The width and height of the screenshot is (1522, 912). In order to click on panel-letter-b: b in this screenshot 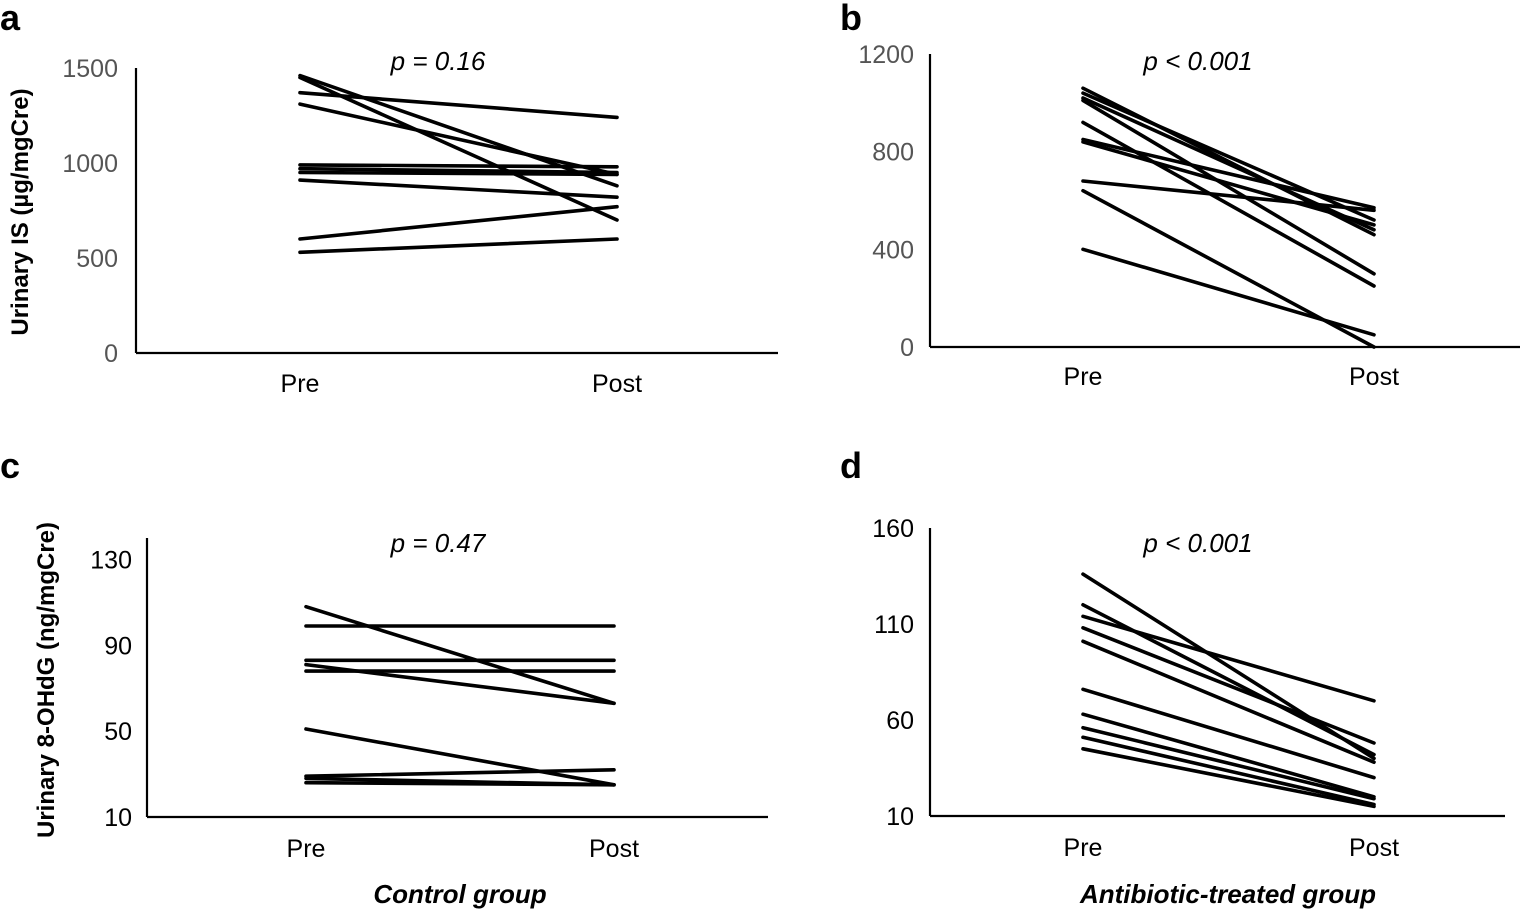, I will do `click(851, 19)`.